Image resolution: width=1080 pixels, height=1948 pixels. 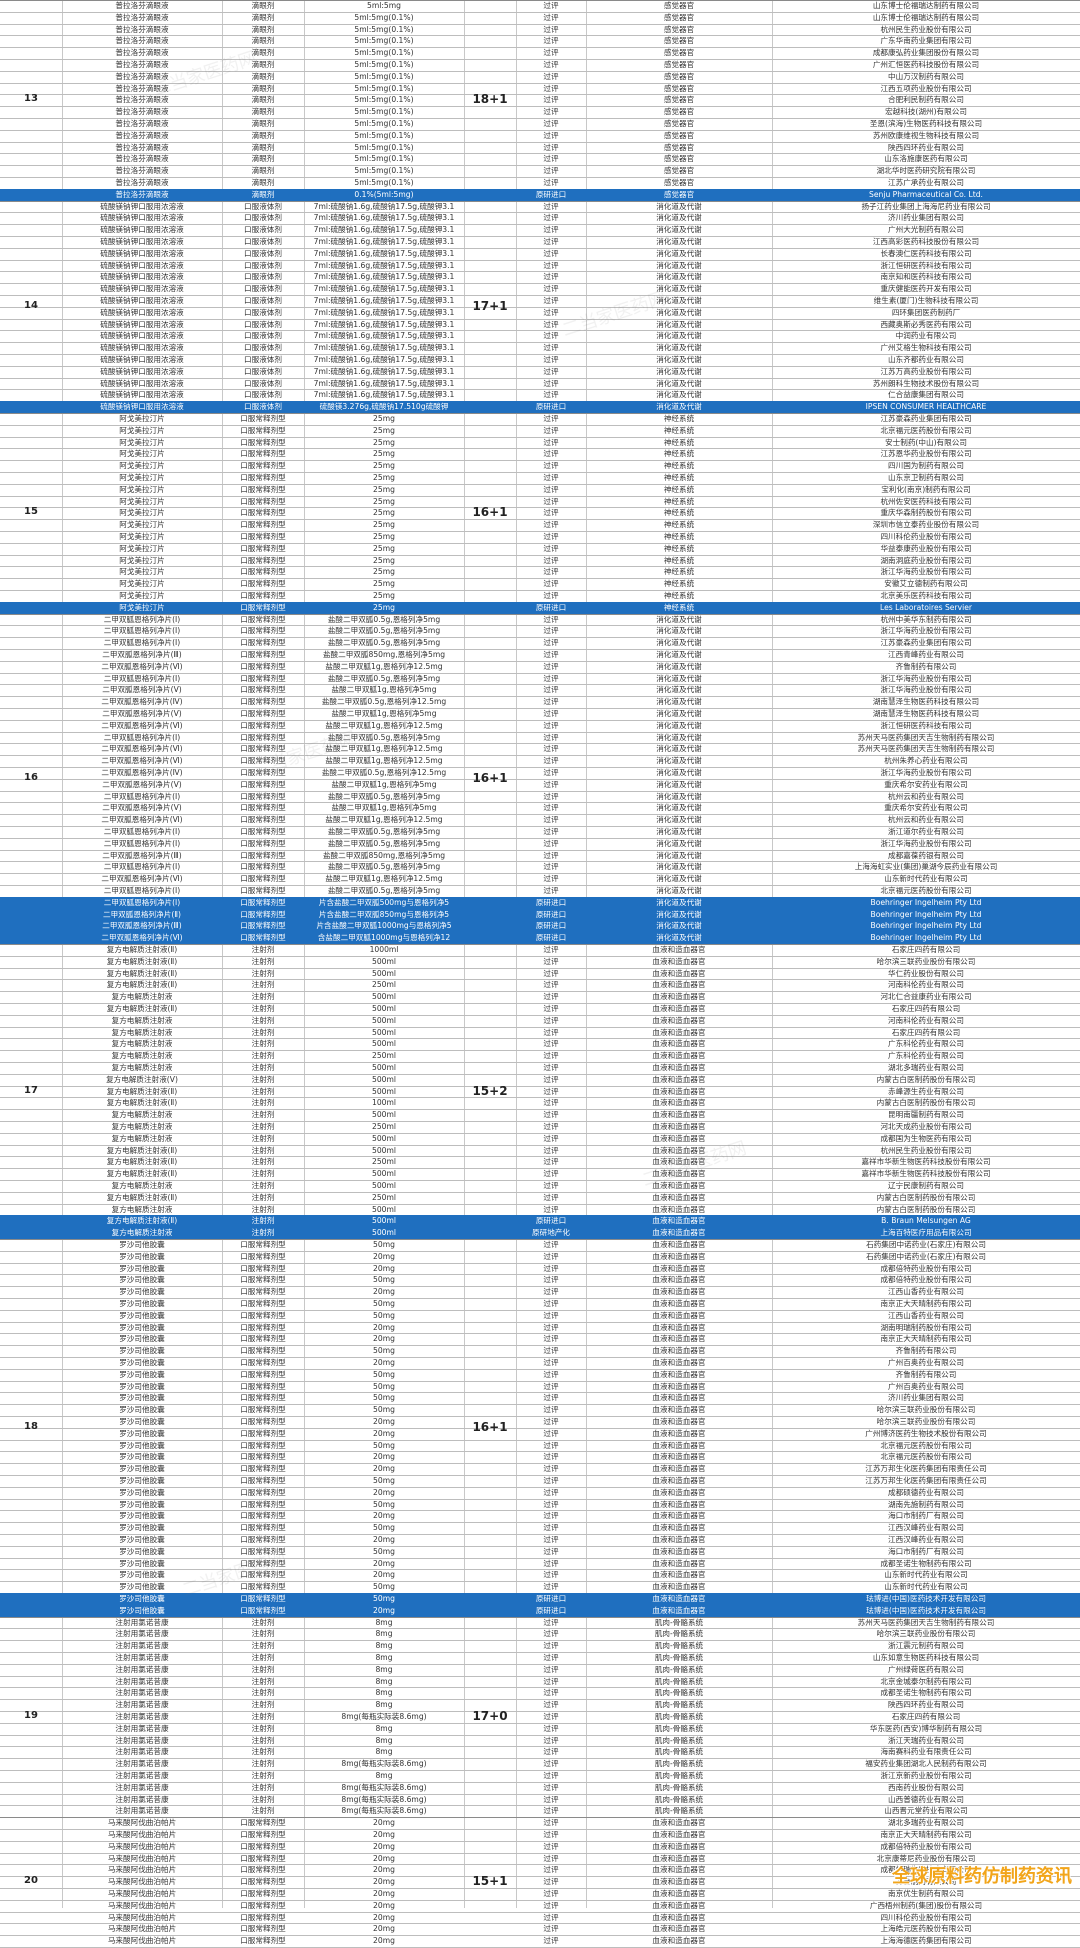 What do you see at coordinates (926, 1893) in the screenshot?
I see `cell-co: 南京优生制药有限公司` at bounding box center [926, 1893].